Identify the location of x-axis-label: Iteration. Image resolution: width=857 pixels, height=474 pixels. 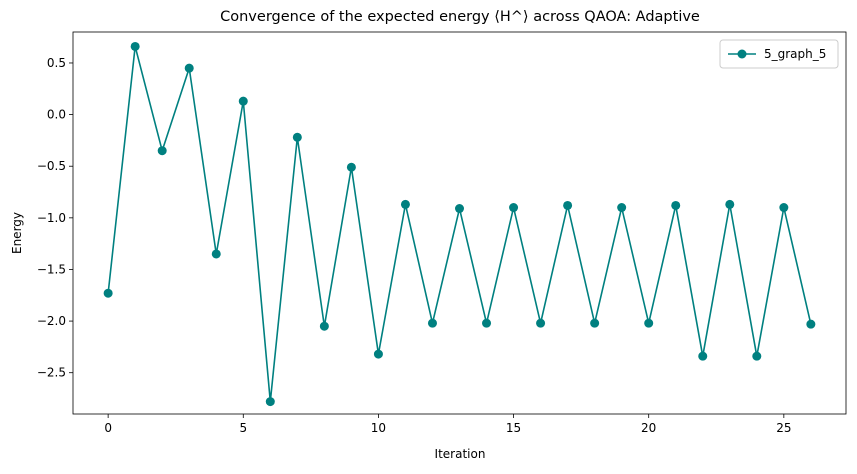
(460, 454).